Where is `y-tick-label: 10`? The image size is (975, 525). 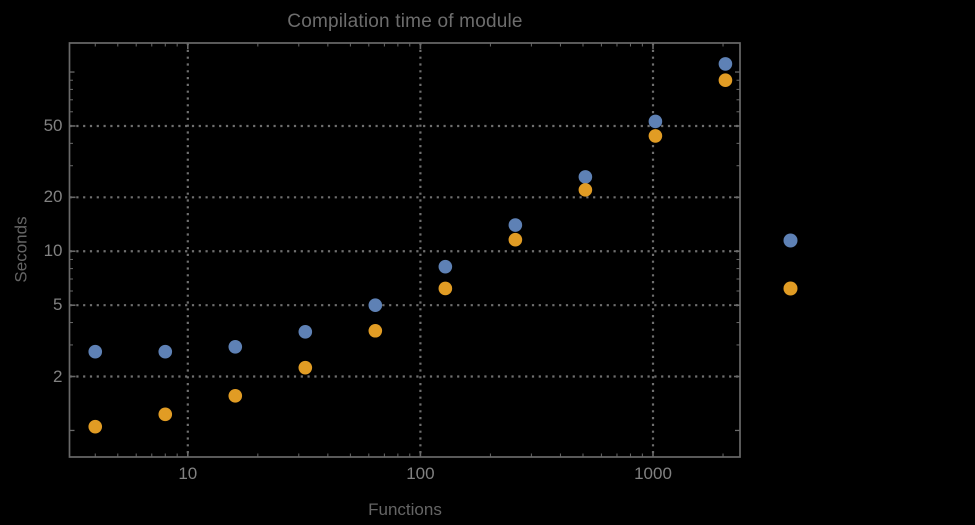
y-tick-label: 10 is located at coordinates (53, 251).